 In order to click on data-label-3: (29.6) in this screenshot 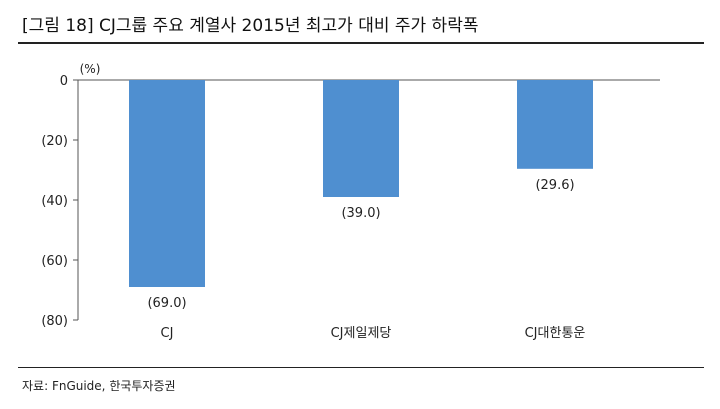, I will do `click(554, 185)`.